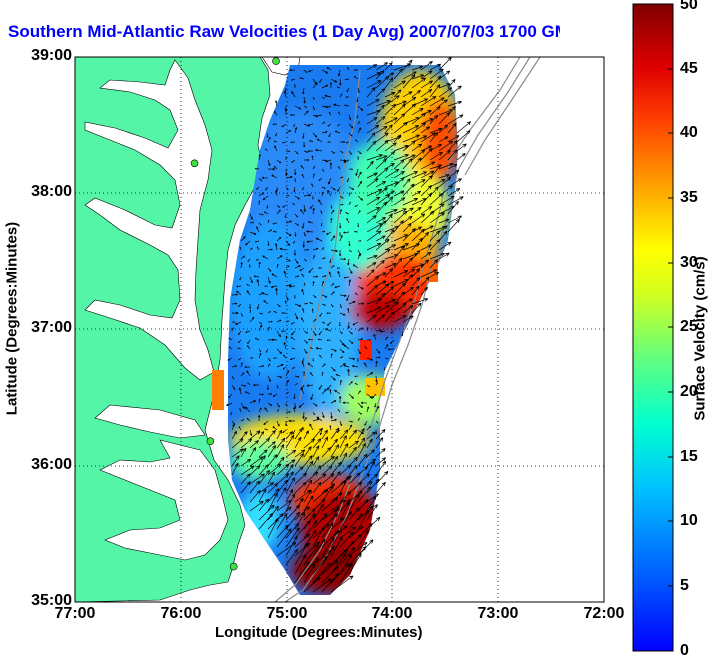  What do you see at coordinates (51, 191) in the screenshot?
I see `lat-tick-label: 38:00` at bounding box center [51, 191].